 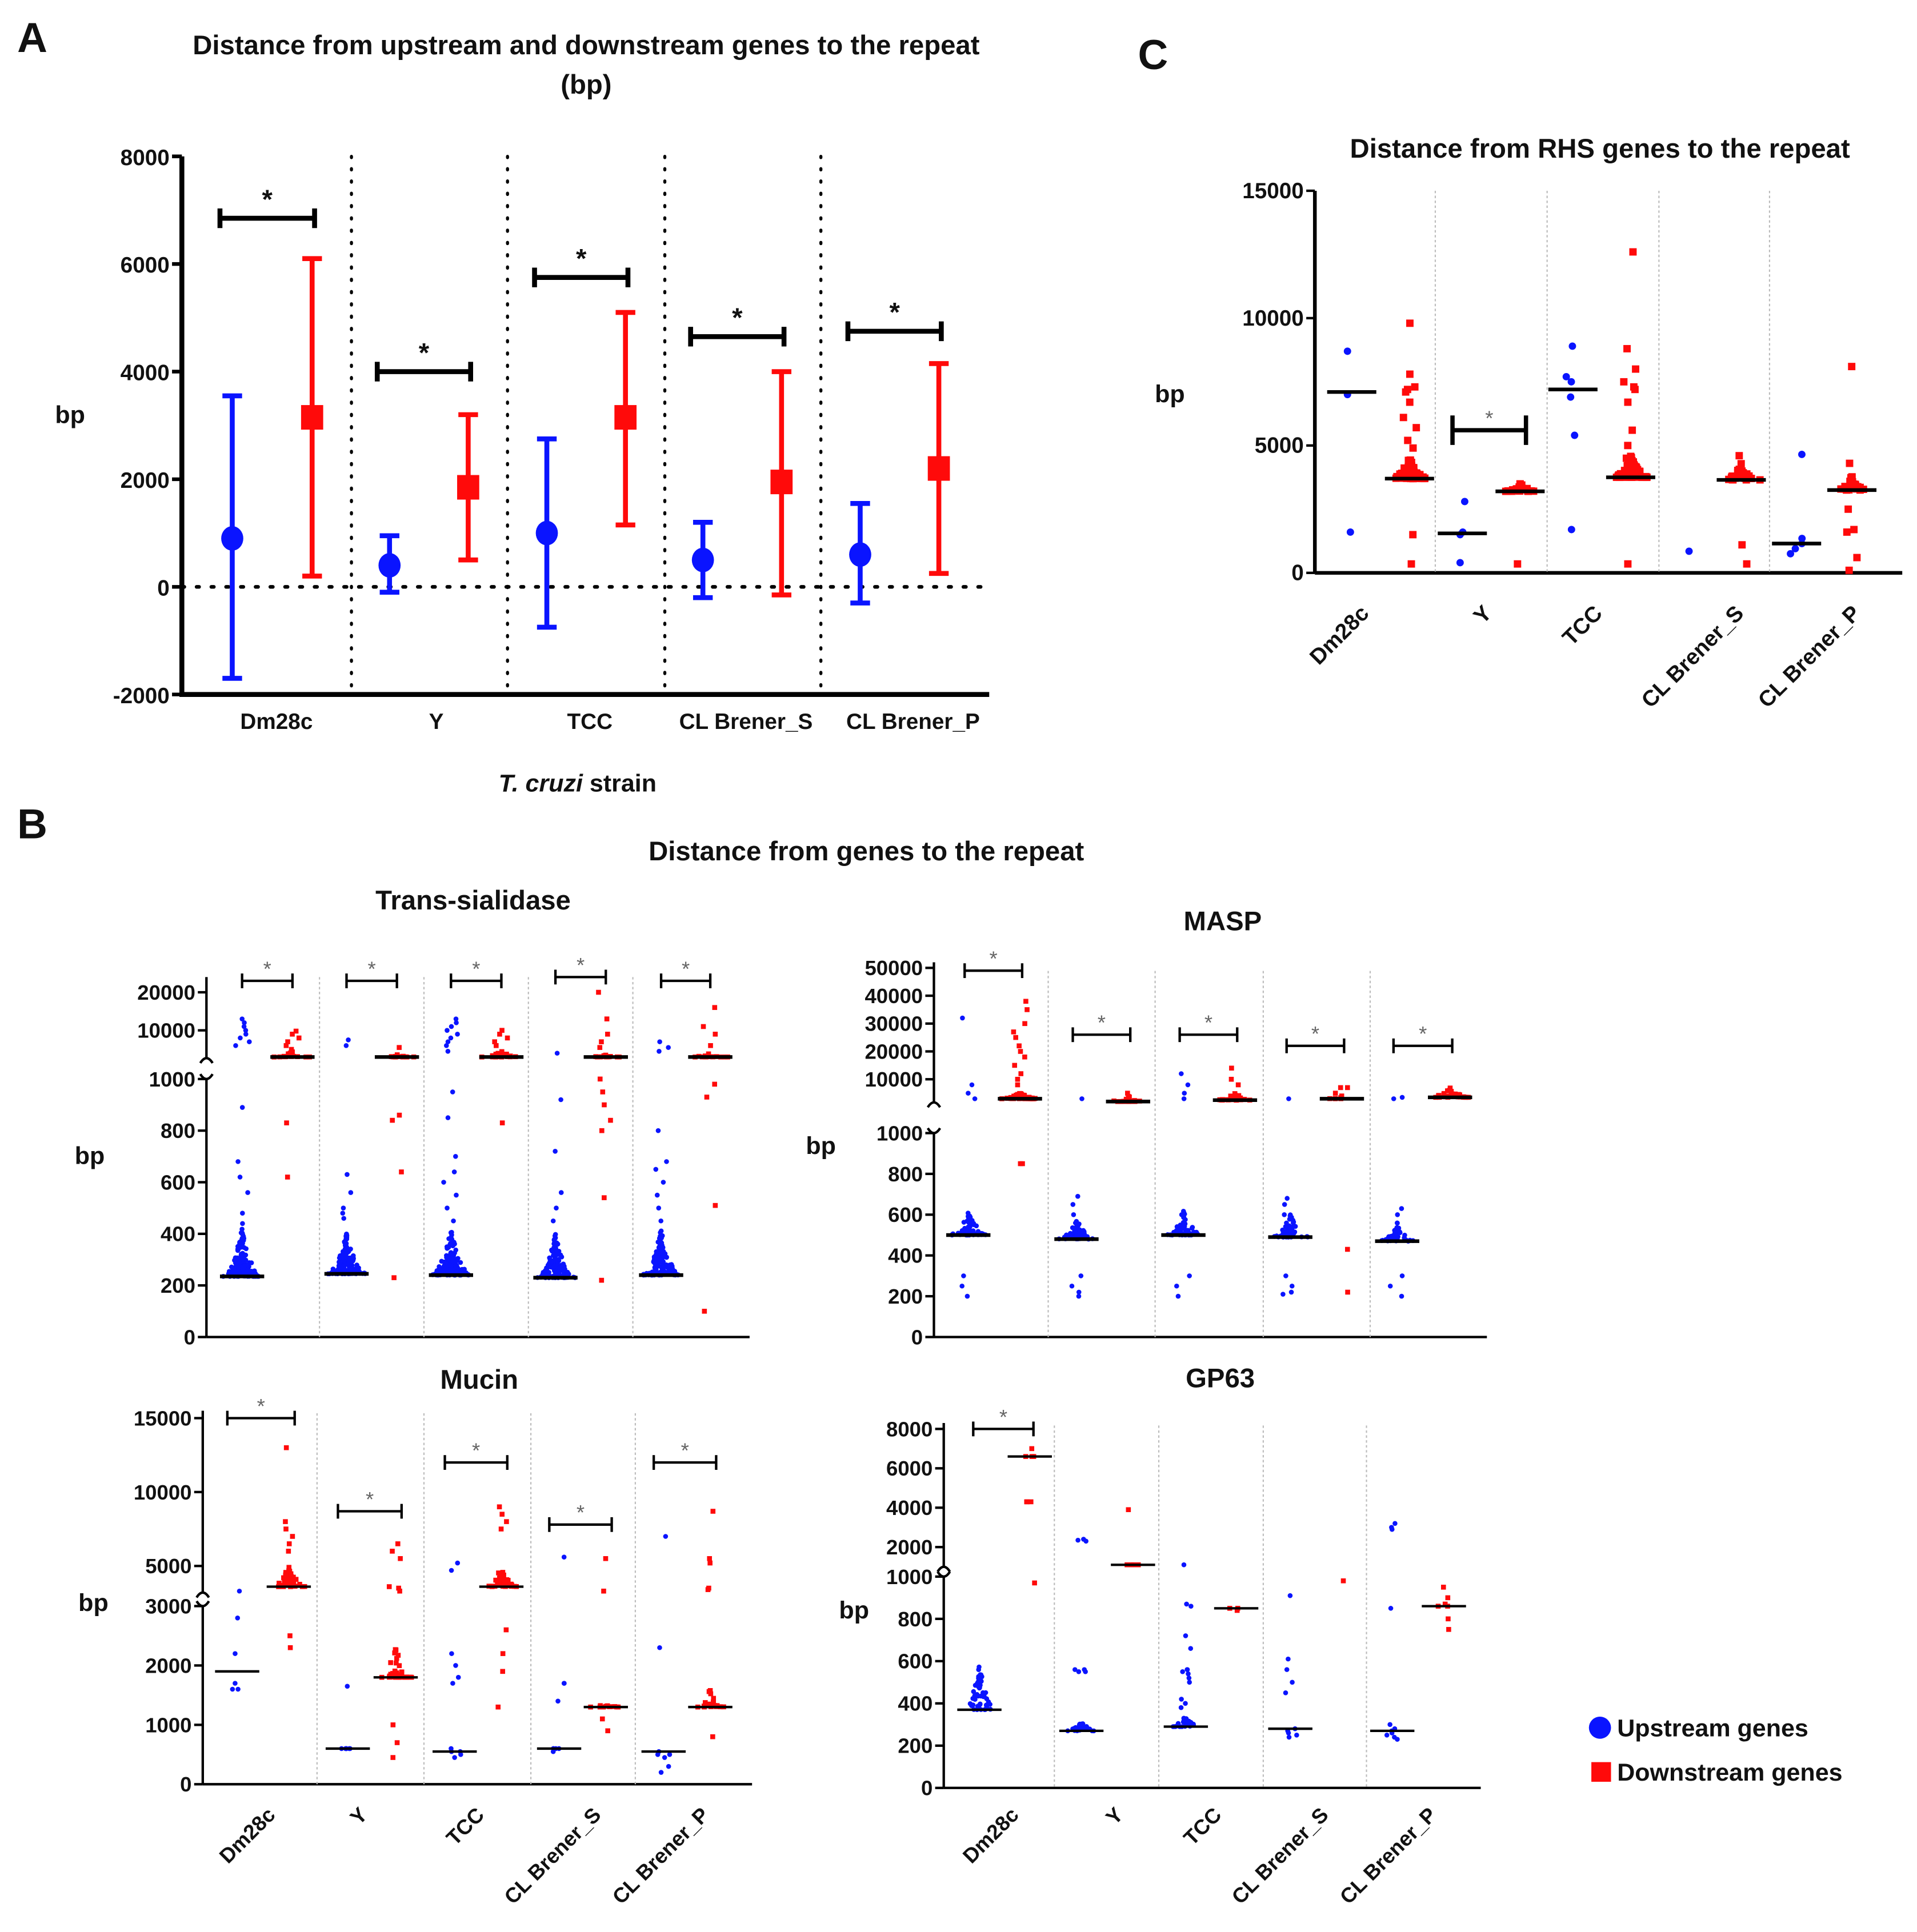 What do you see at coordinates (468, 487) in the screenshot?
I see `downstream-mean-point` at bounding box center [468, 487].